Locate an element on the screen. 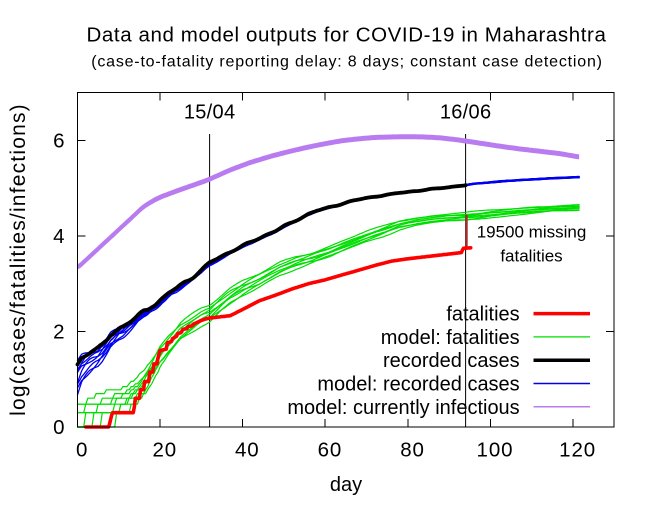  svg-text: 15/04 is located at coordinates (210, 113).